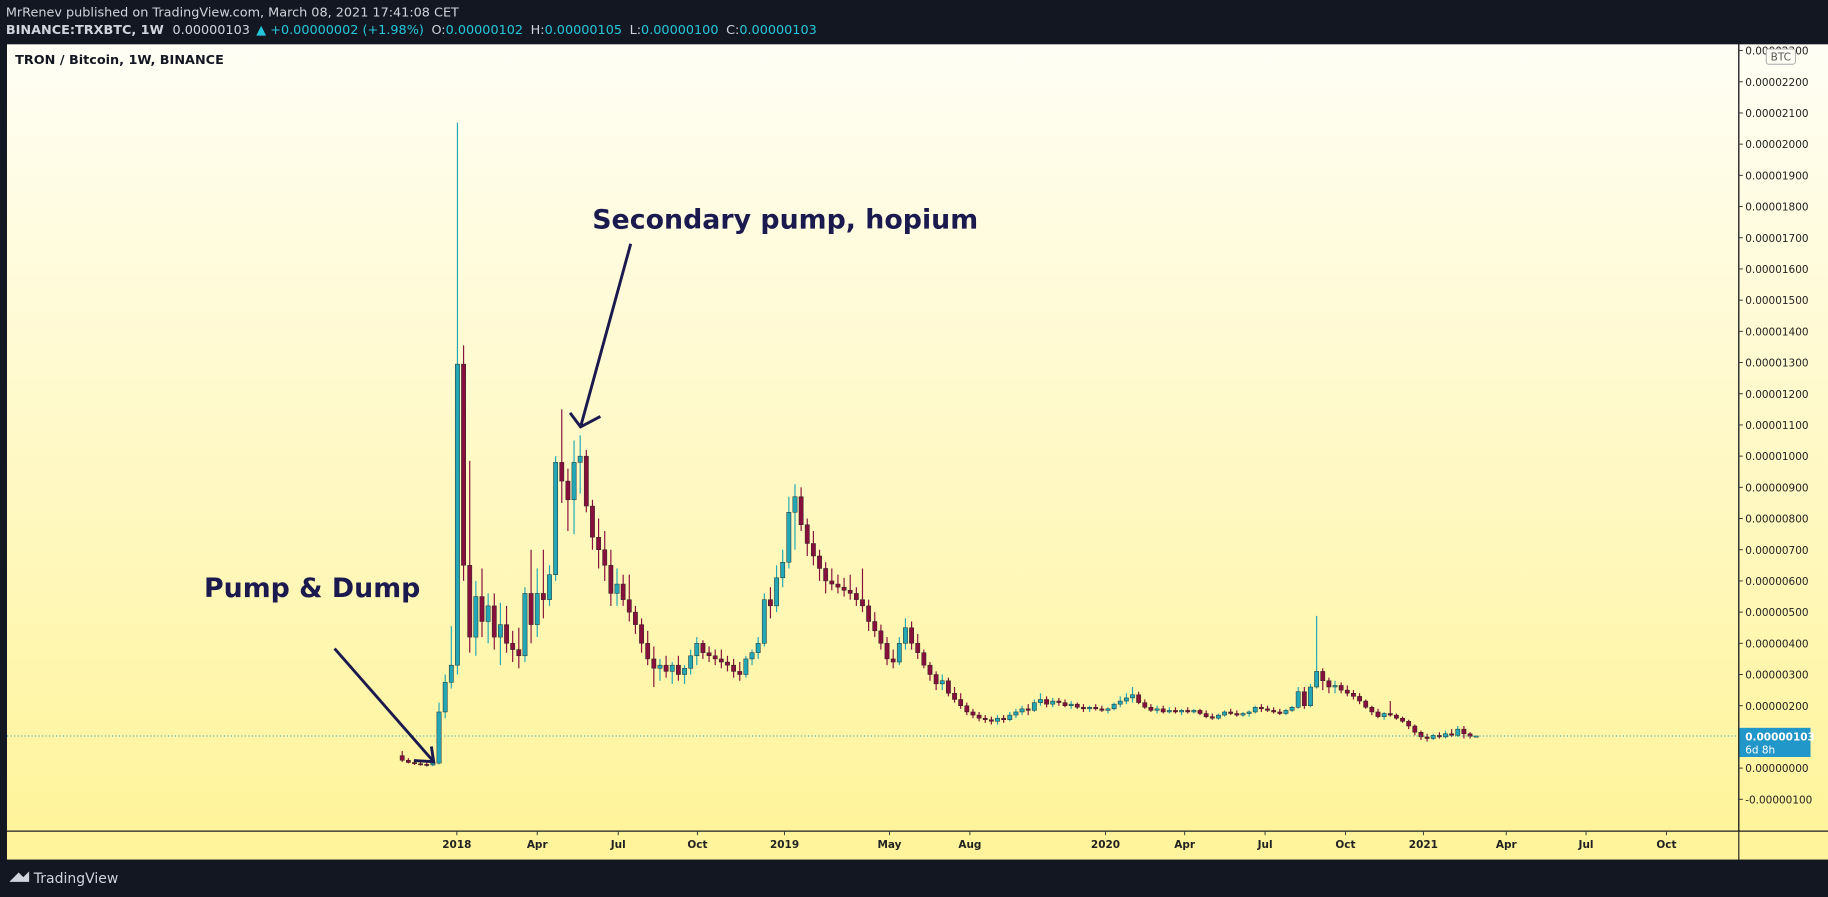 The image size is (1828, 897). What do you see at coordinates (1776, 364) in the screenshot?
I see `y-tick-label: 0.00001300` at bounding box center [1776, 364].